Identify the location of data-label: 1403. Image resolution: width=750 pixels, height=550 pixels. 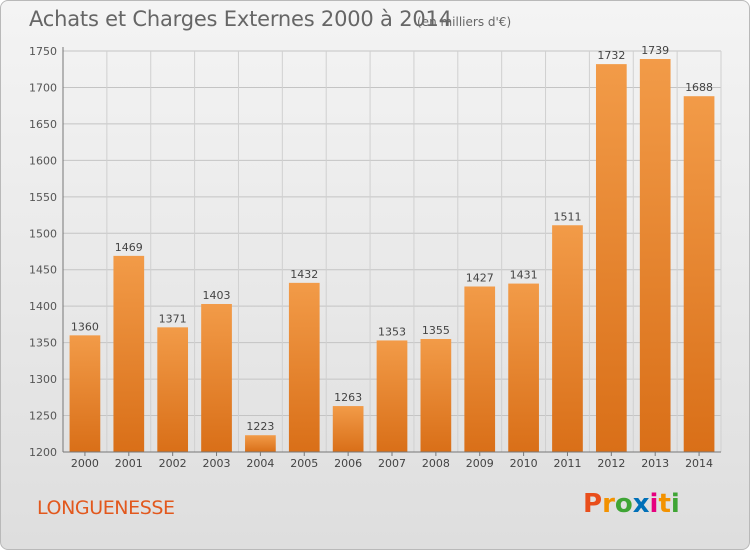
(217, 295).